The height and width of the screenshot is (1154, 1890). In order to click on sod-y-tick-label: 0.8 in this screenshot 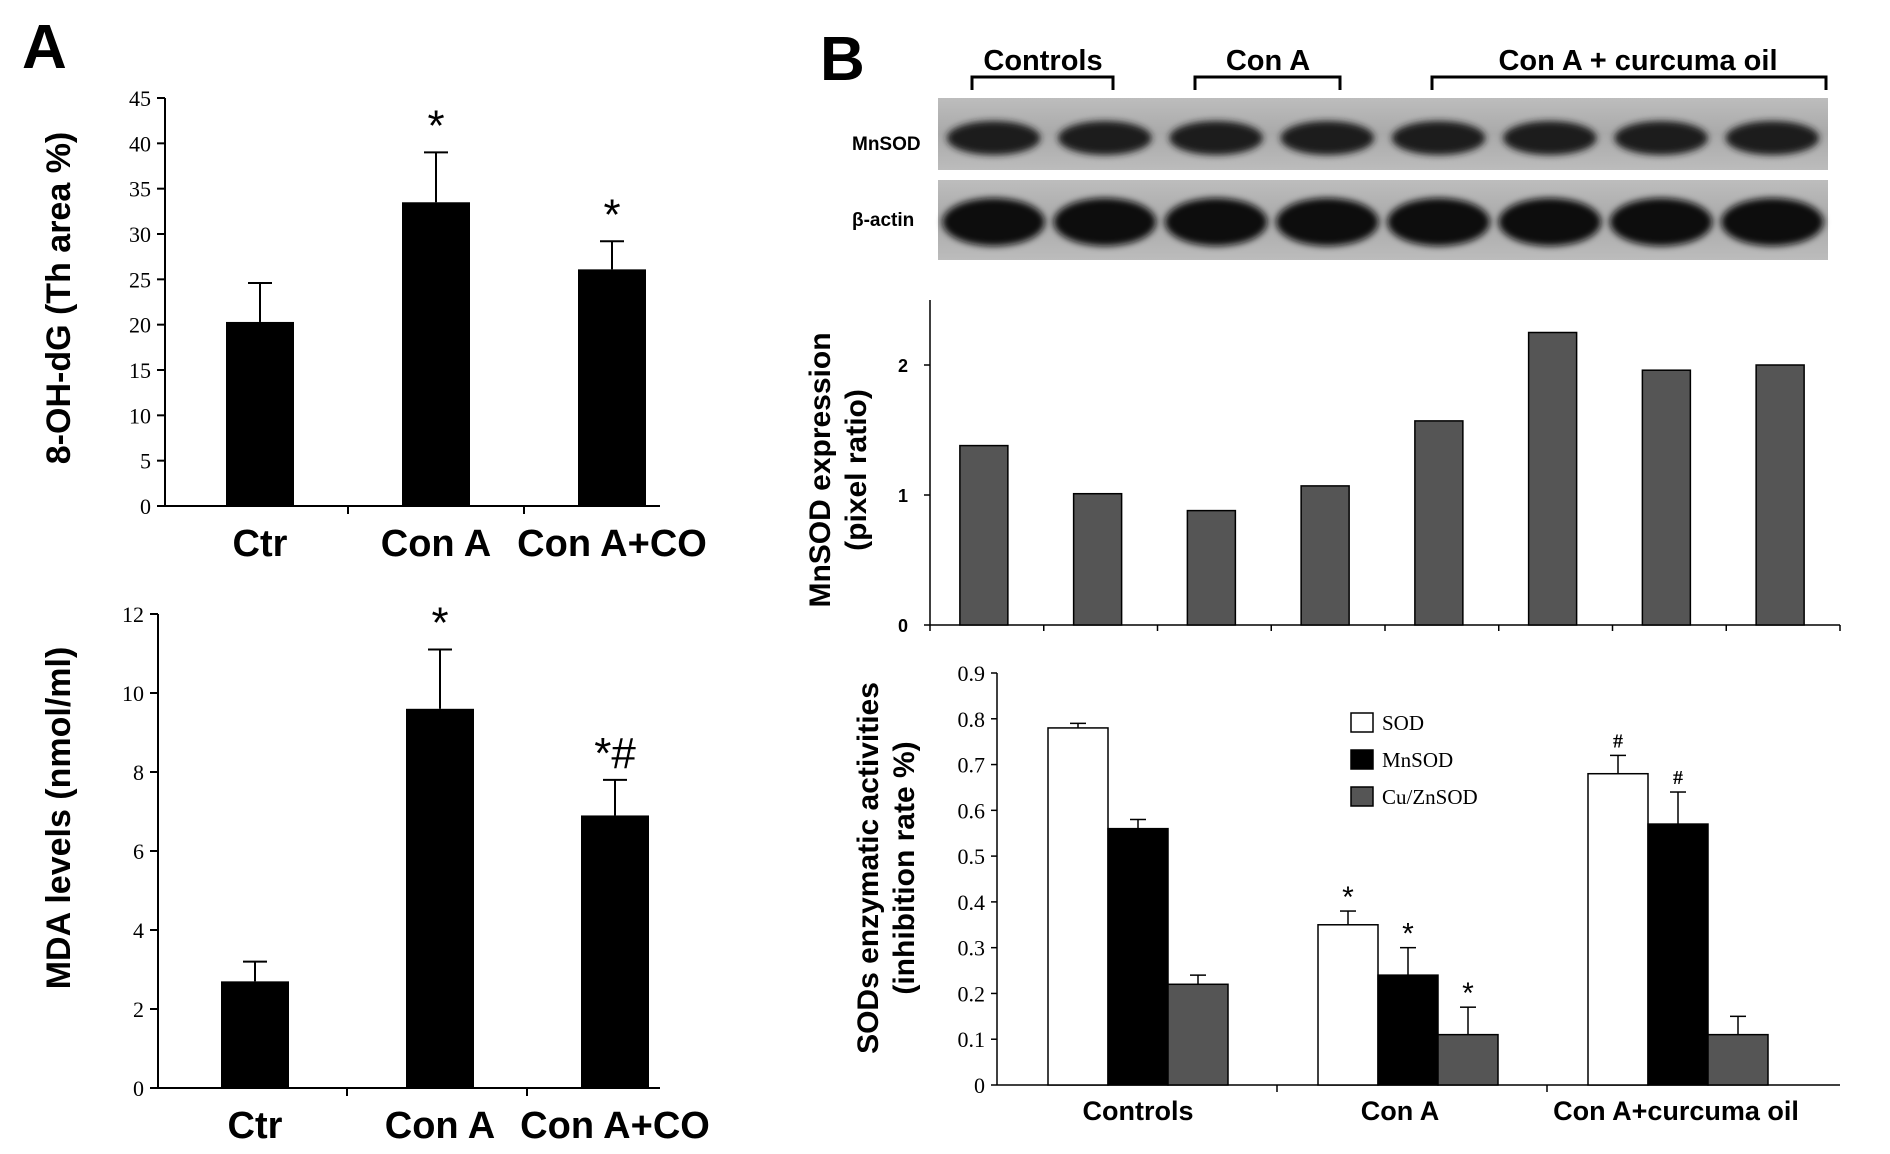, I will do `click(972, 719)`.